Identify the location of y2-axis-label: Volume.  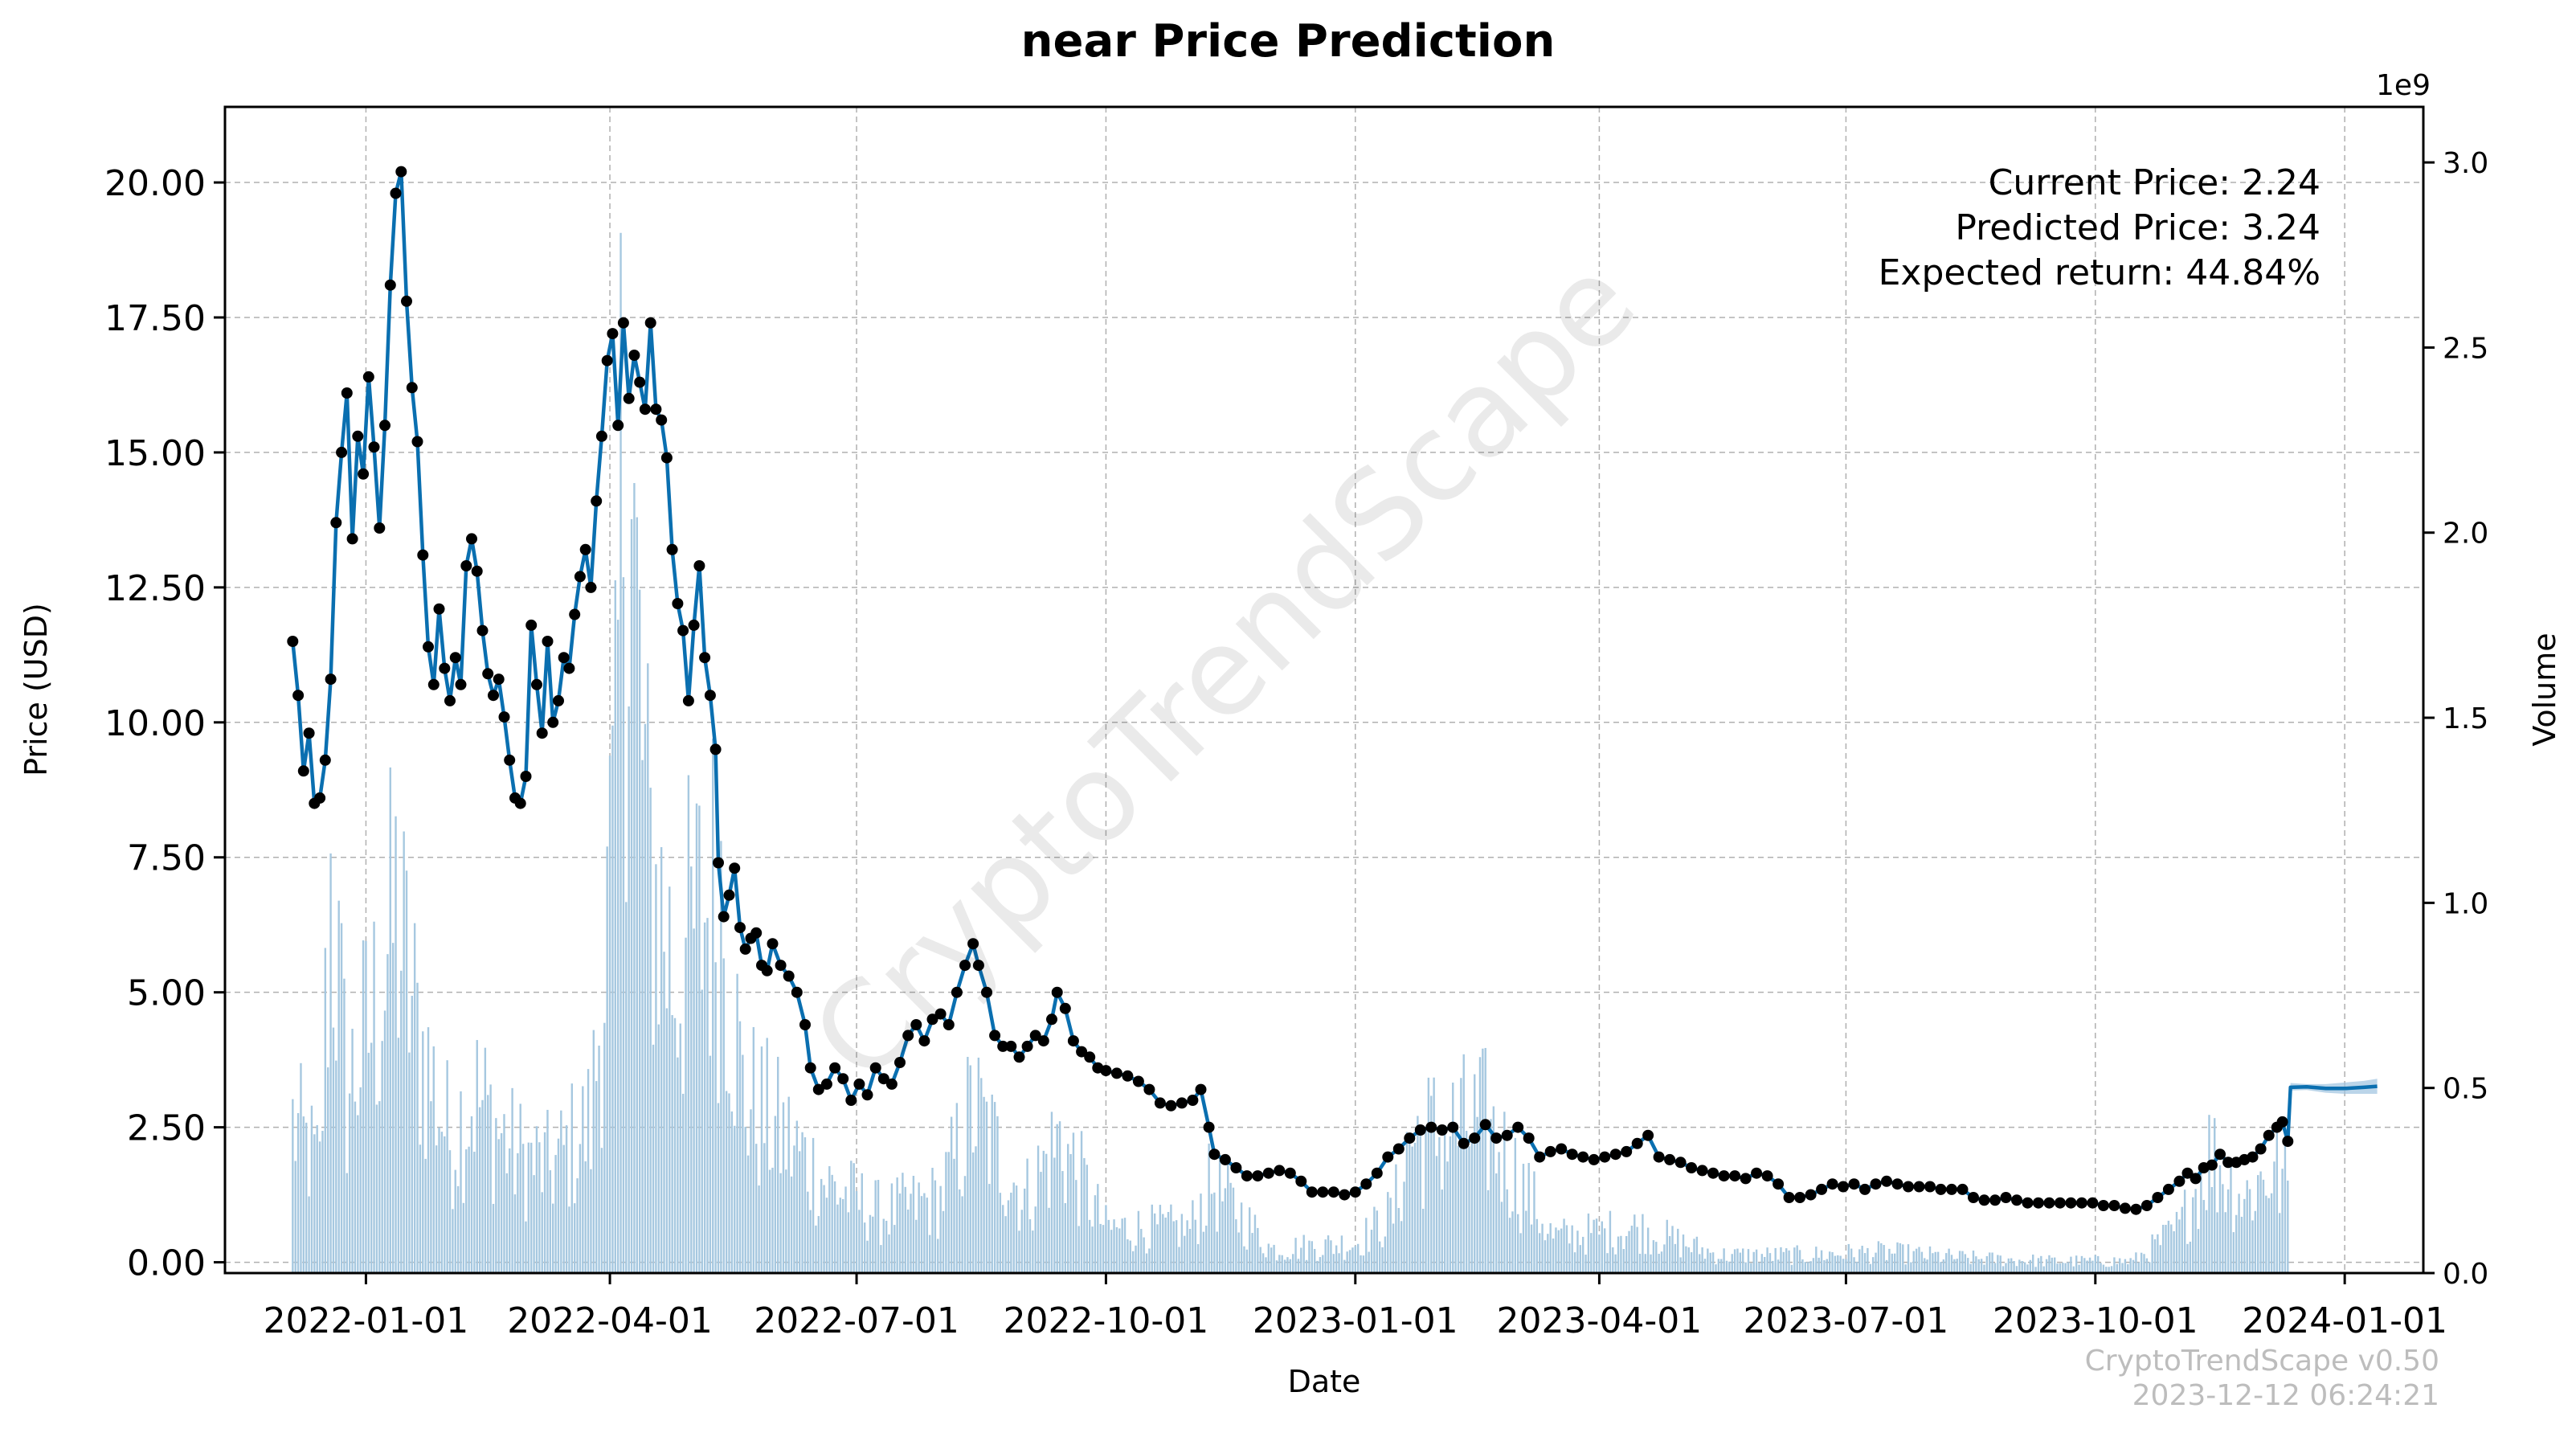
(2544, 689).